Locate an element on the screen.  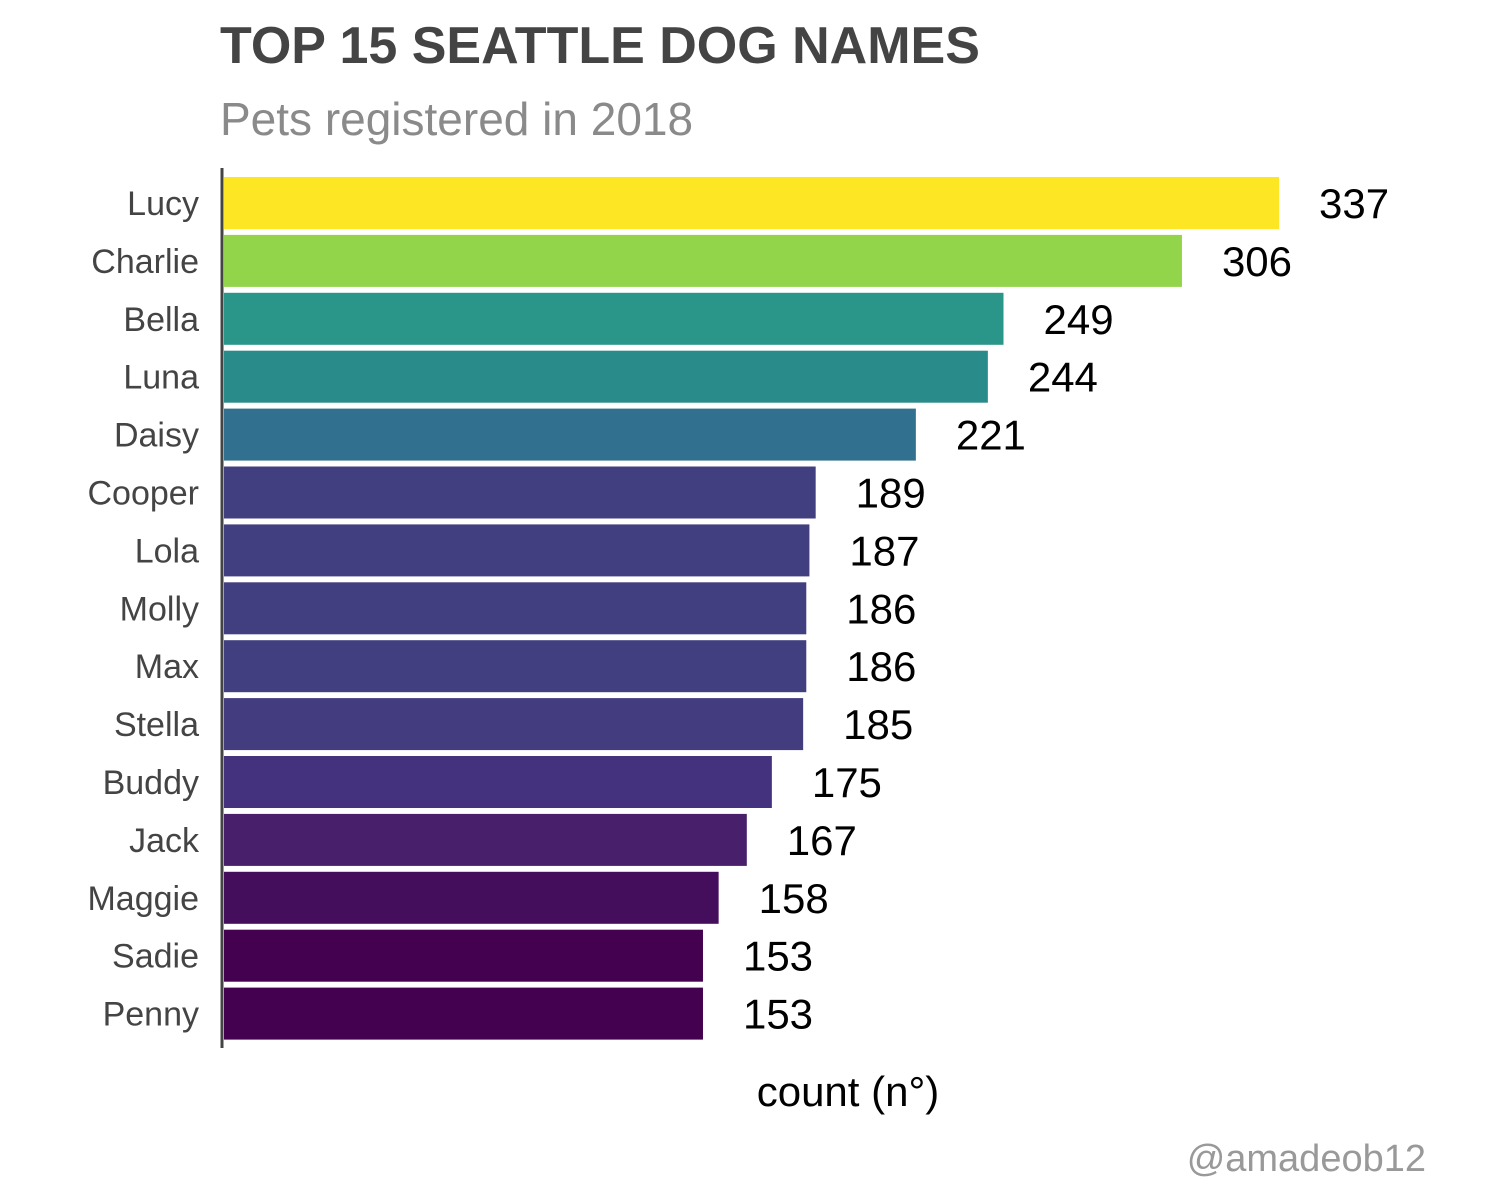
value-label: 185 is located at coordinates (878, 724).